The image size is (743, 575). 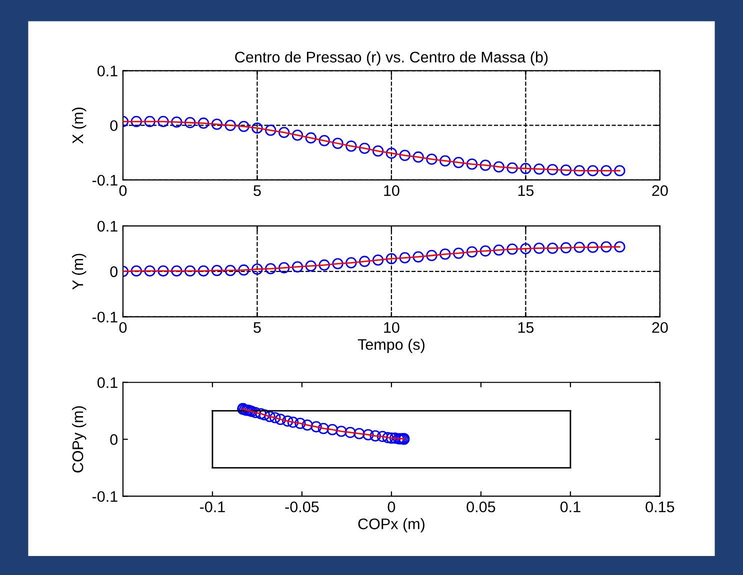 I want to click on x-tick-label: 0.1, so click(x=570, y=506).